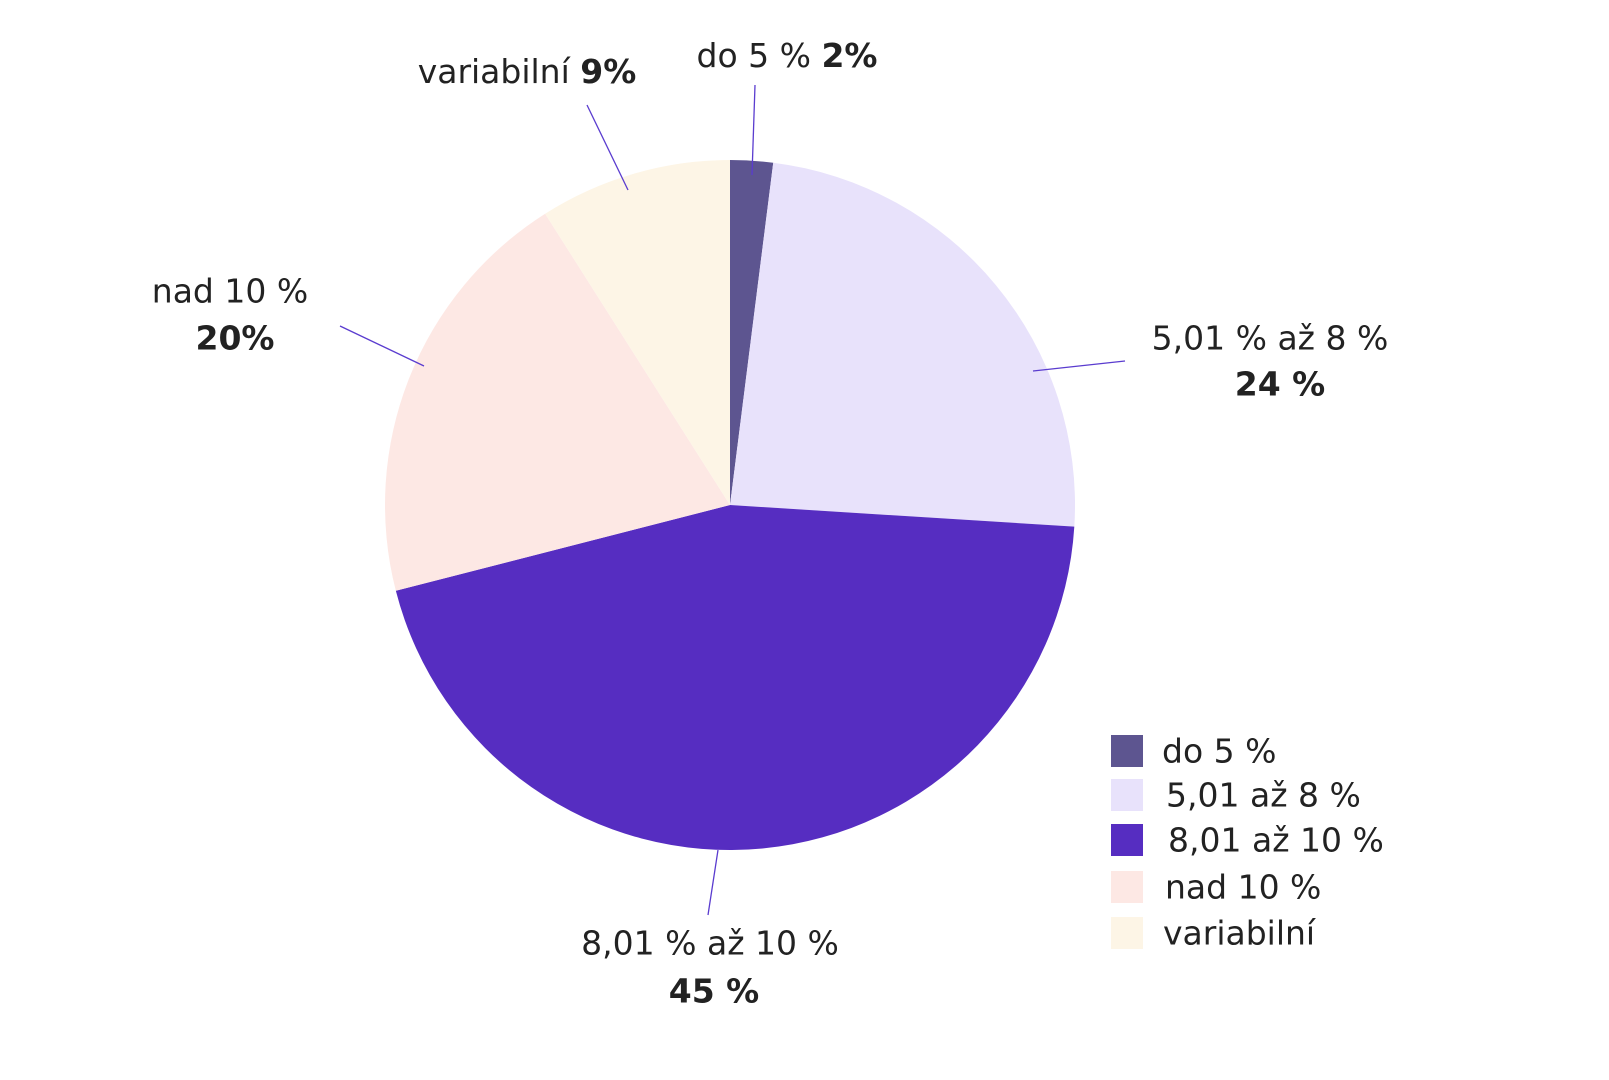  What do you see at coordinates (1263, 795) in the screenshot?
I see `legend-label: 5,01 až 8 %` at bounding box center [1263, 795].